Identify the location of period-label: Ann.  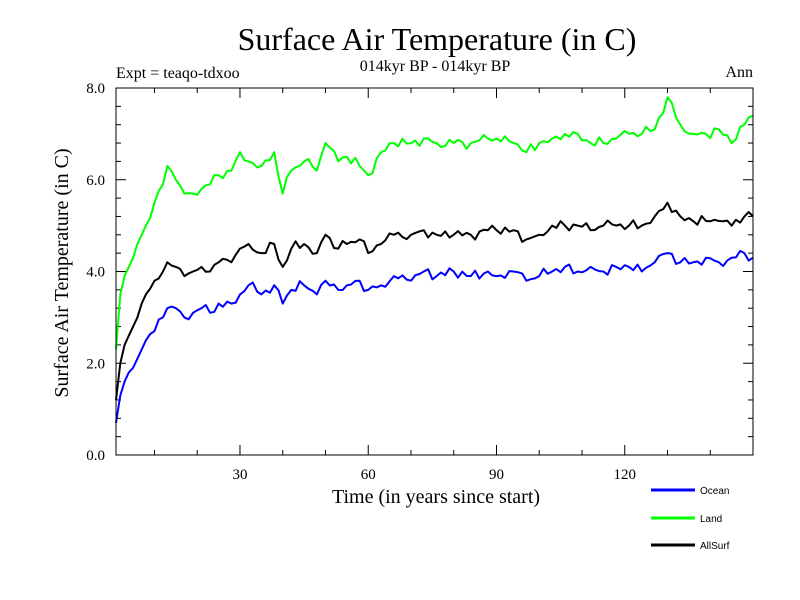
(739, 72).